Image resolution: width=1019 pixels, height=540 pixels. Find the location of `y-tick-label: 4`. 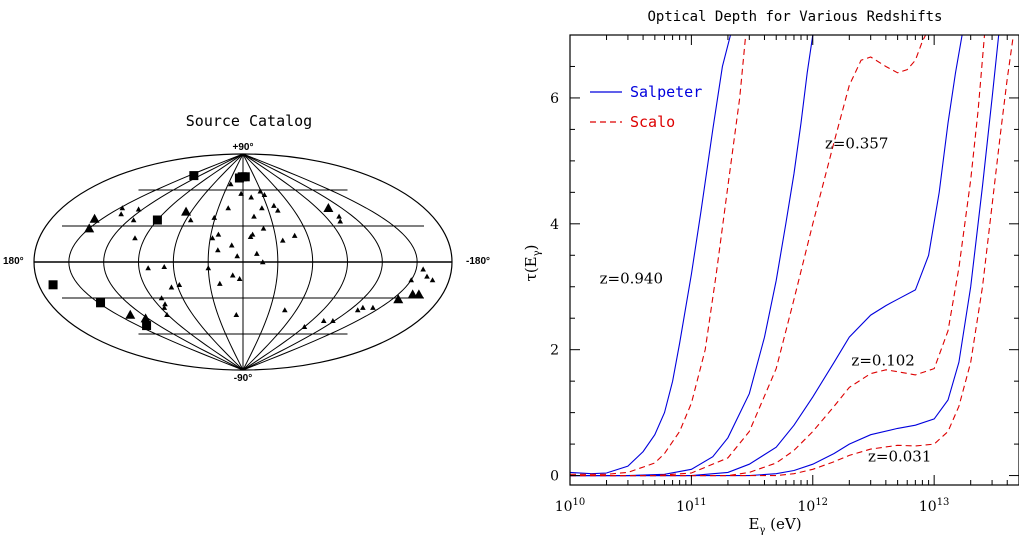

y-tick-label: 4 is located at coordinates (554, 225).